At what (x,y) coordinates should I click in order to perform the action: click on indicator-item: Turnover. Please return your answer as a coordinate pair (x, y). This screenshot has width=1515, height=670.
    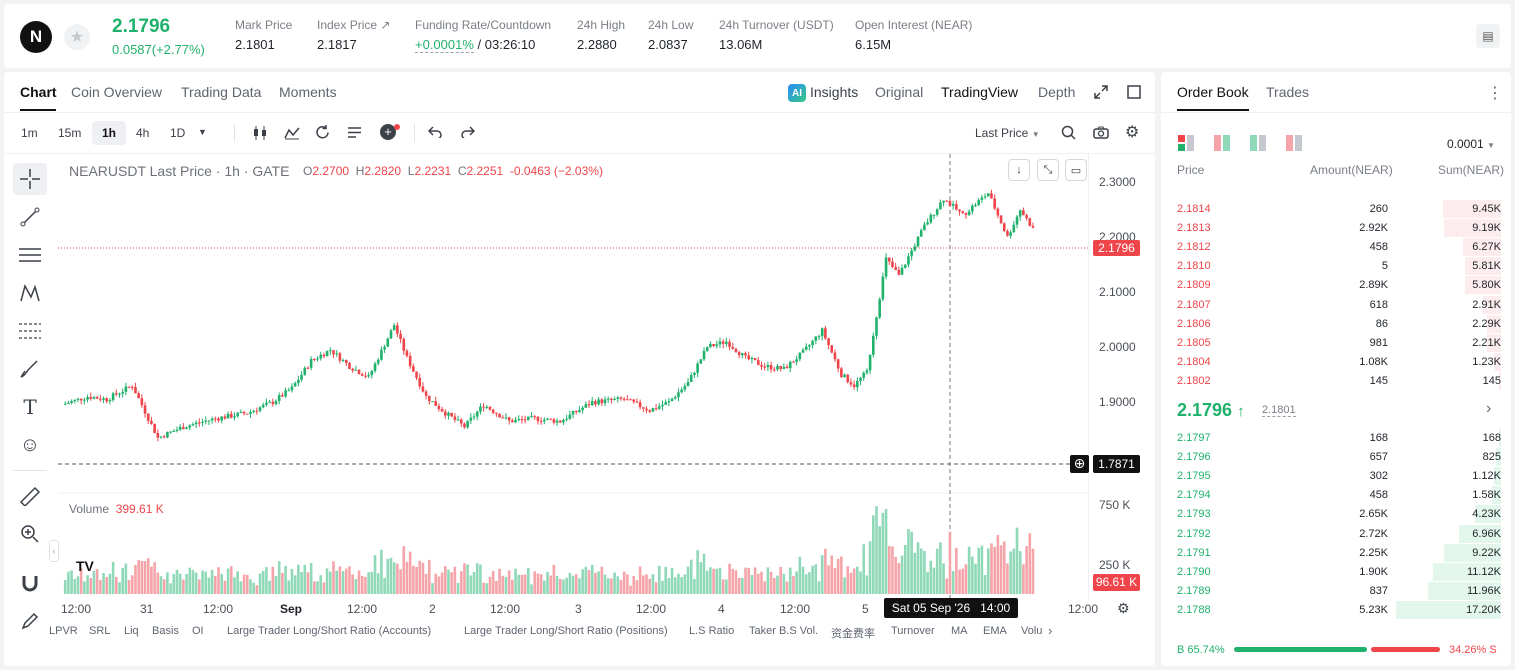
    Looking at the image, I should click on (913, 631).